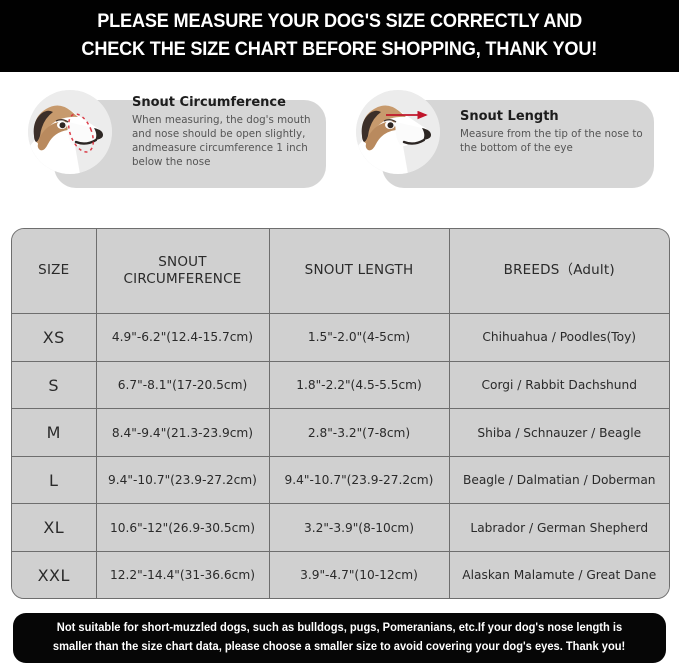  Describe the element at coordinates (209, 102) in the screenshot. I see `snout-circumference-title: Snout Circumference` at that location.